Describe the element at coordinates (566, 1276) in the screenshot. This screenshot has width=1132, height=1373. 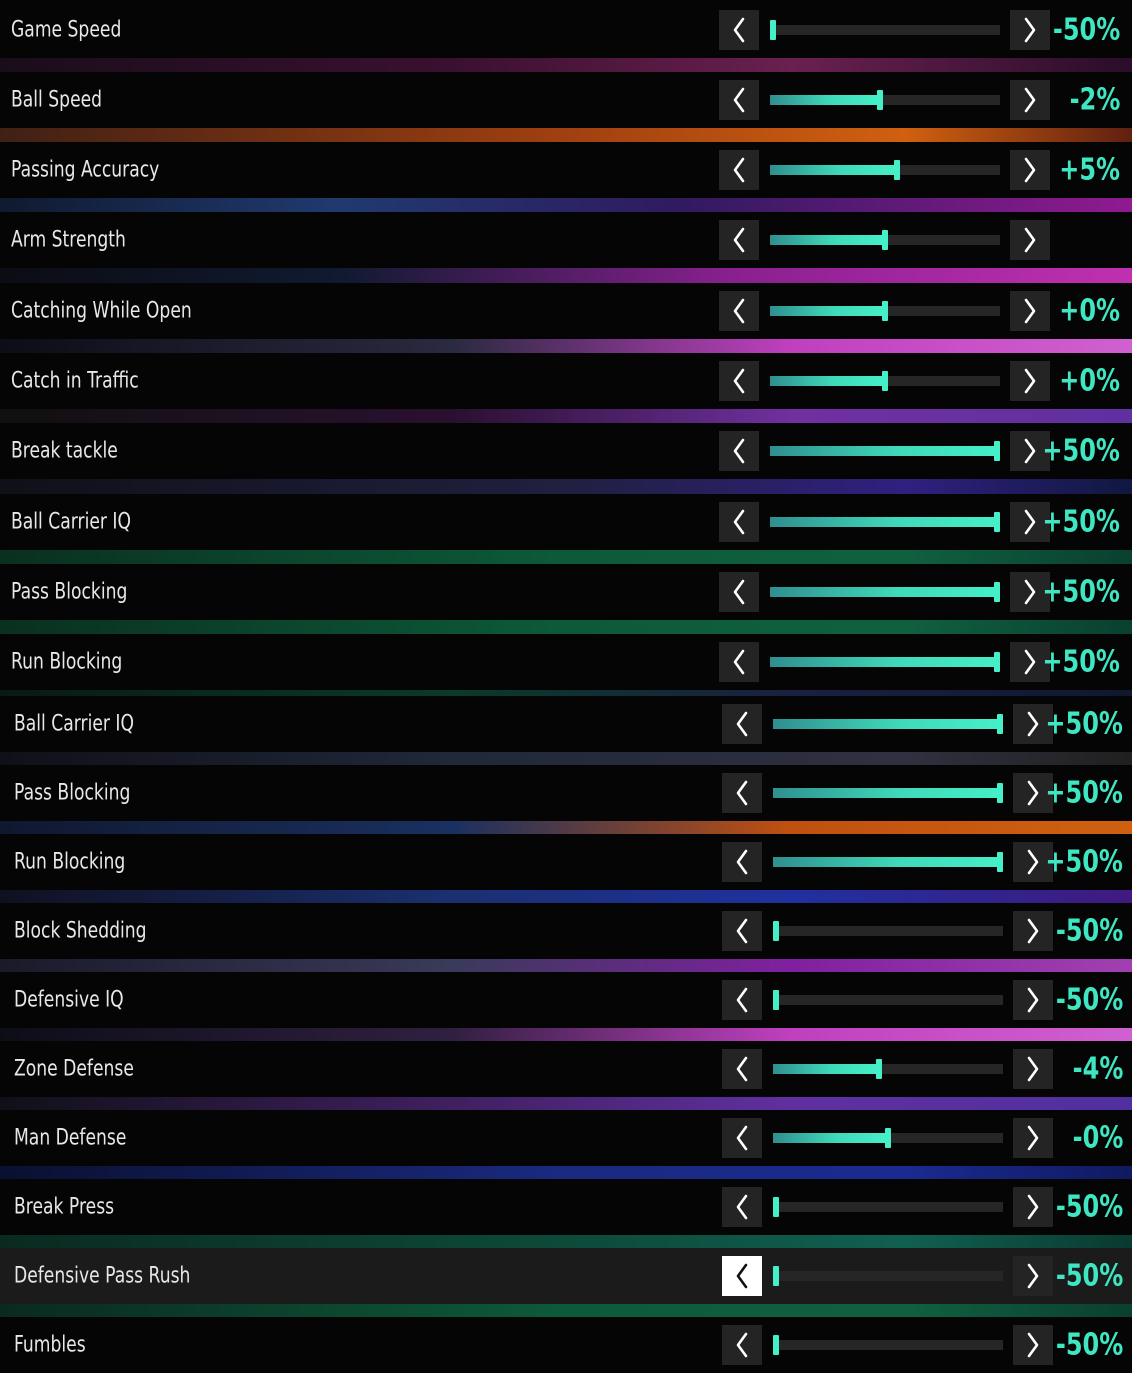
I see `setting-row: Defensive Pass Rush -50%` at that location.